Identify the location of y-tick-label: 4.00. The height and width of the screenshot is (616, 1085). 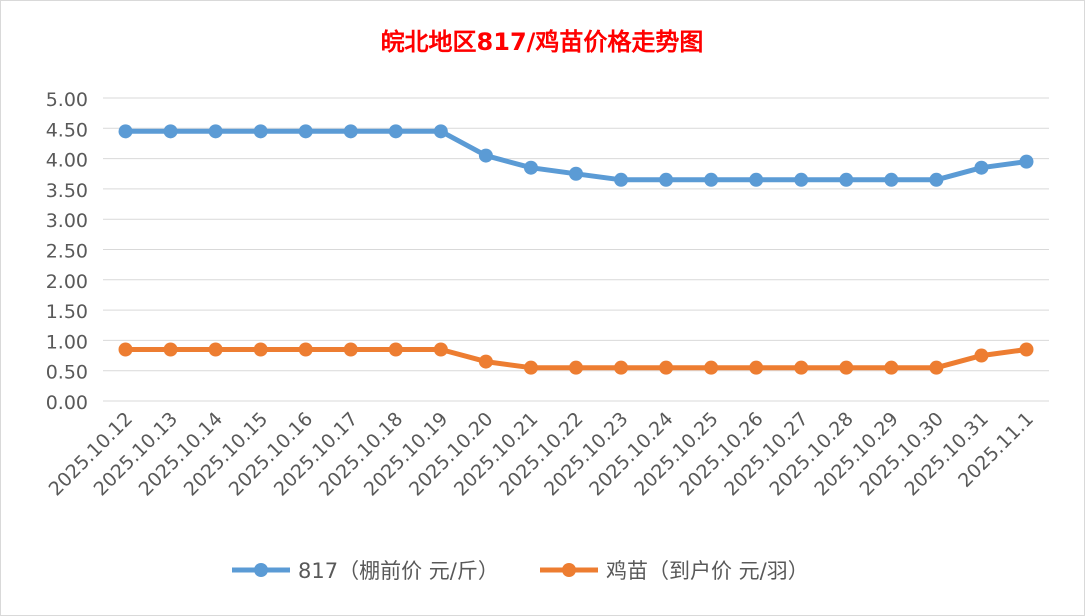
(67, 161).